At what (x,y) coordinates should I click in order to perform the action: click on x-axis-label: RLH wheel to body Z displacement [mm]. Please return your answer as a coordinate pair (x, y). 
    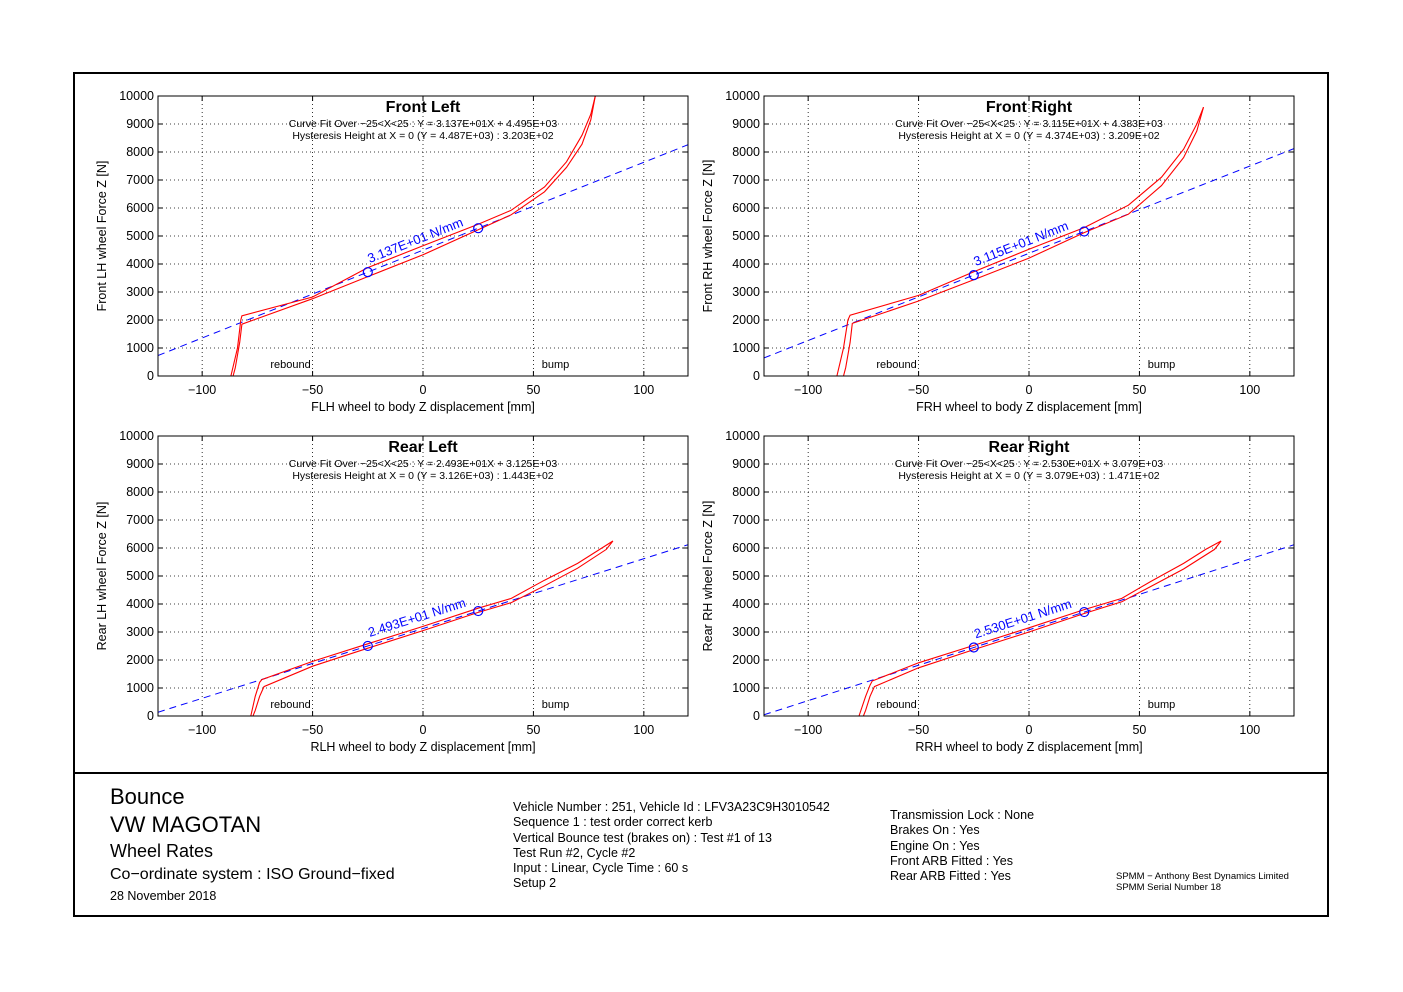
    Looking at the image, I should click on (422, 747).